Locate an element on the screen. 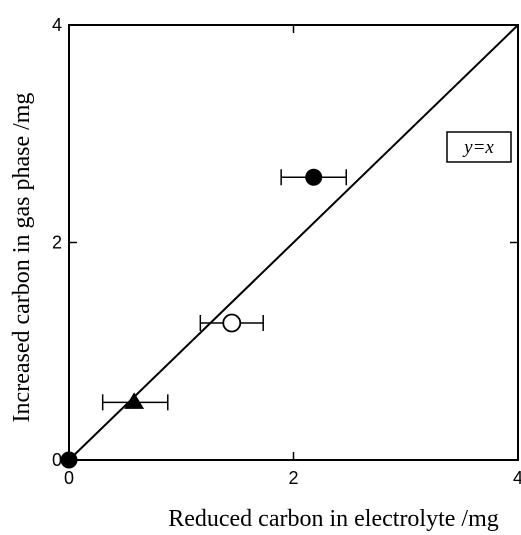 This screenshot has width=521, height=535. x-tick-label: 2 is located at coordinates (293, 478).